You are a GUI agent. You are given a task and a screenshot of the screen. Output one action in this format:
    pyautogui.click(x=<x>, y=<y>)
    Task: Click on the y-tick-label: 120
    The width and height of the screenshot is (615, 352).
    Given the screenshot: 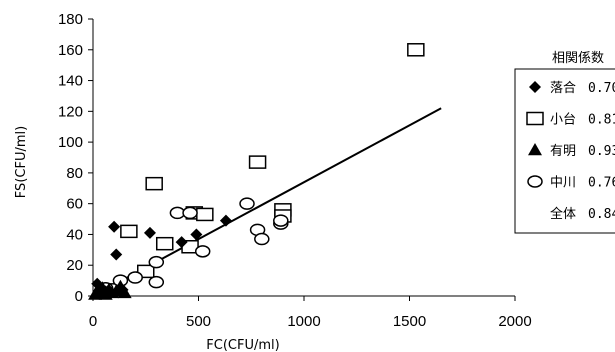 What is the action you would take?
    pyautogui.click(x=70, y=111)
    